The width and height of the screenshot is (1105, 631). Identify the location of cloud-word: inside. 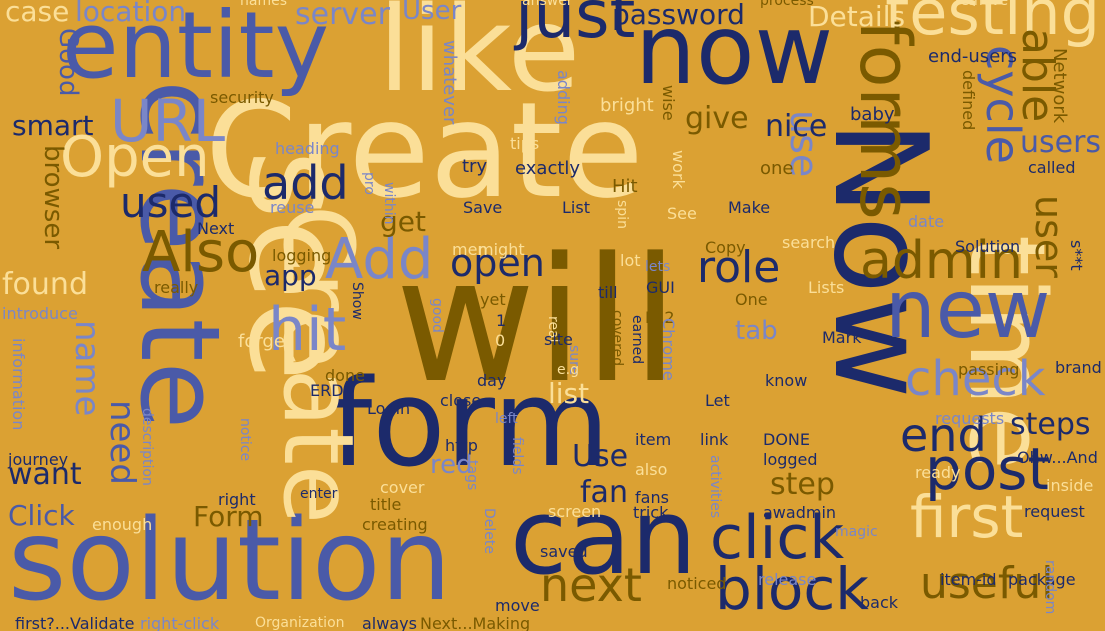
(1070, 485).